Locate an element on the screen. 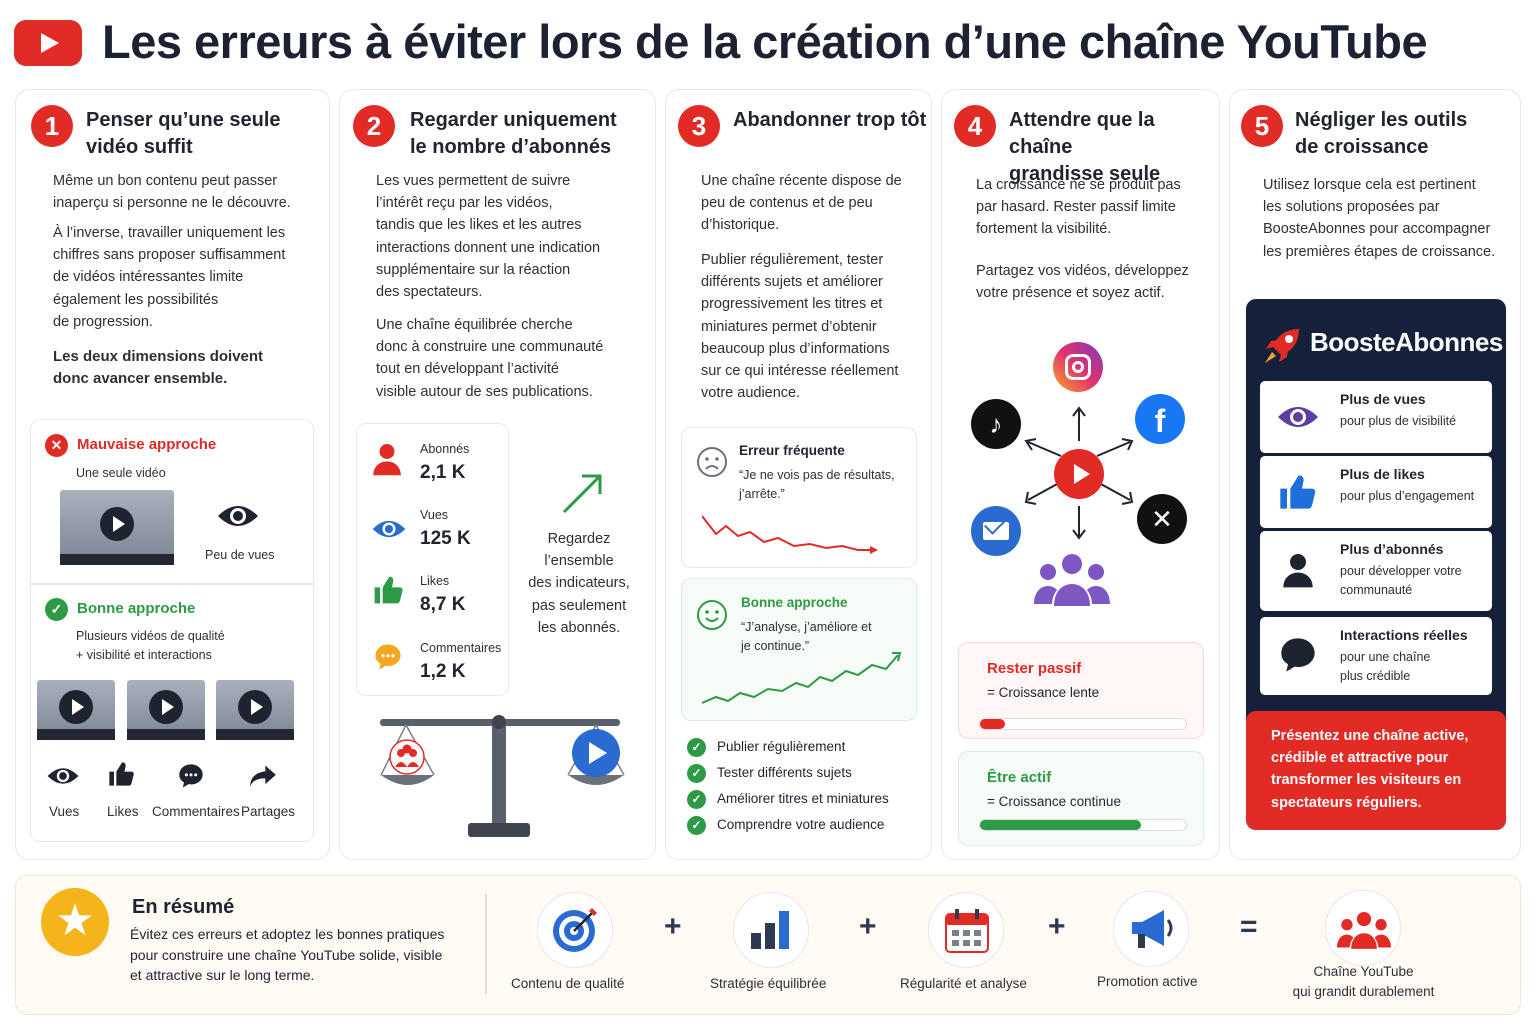 This screenshot has height=1024, width=1536. card-number: 4 is located at coordinates (975, 126).